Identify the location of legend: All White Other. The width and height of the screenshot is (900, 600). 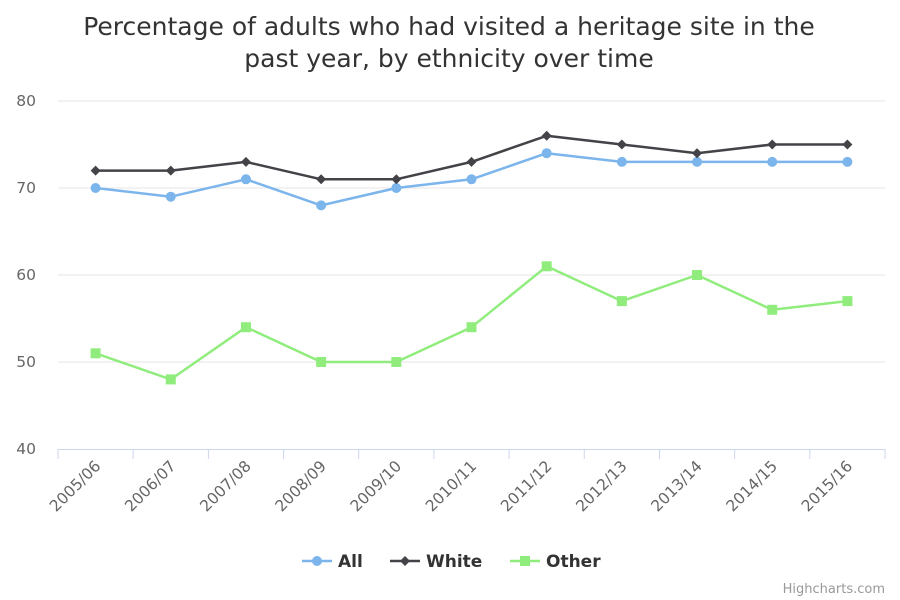
(451, 562).